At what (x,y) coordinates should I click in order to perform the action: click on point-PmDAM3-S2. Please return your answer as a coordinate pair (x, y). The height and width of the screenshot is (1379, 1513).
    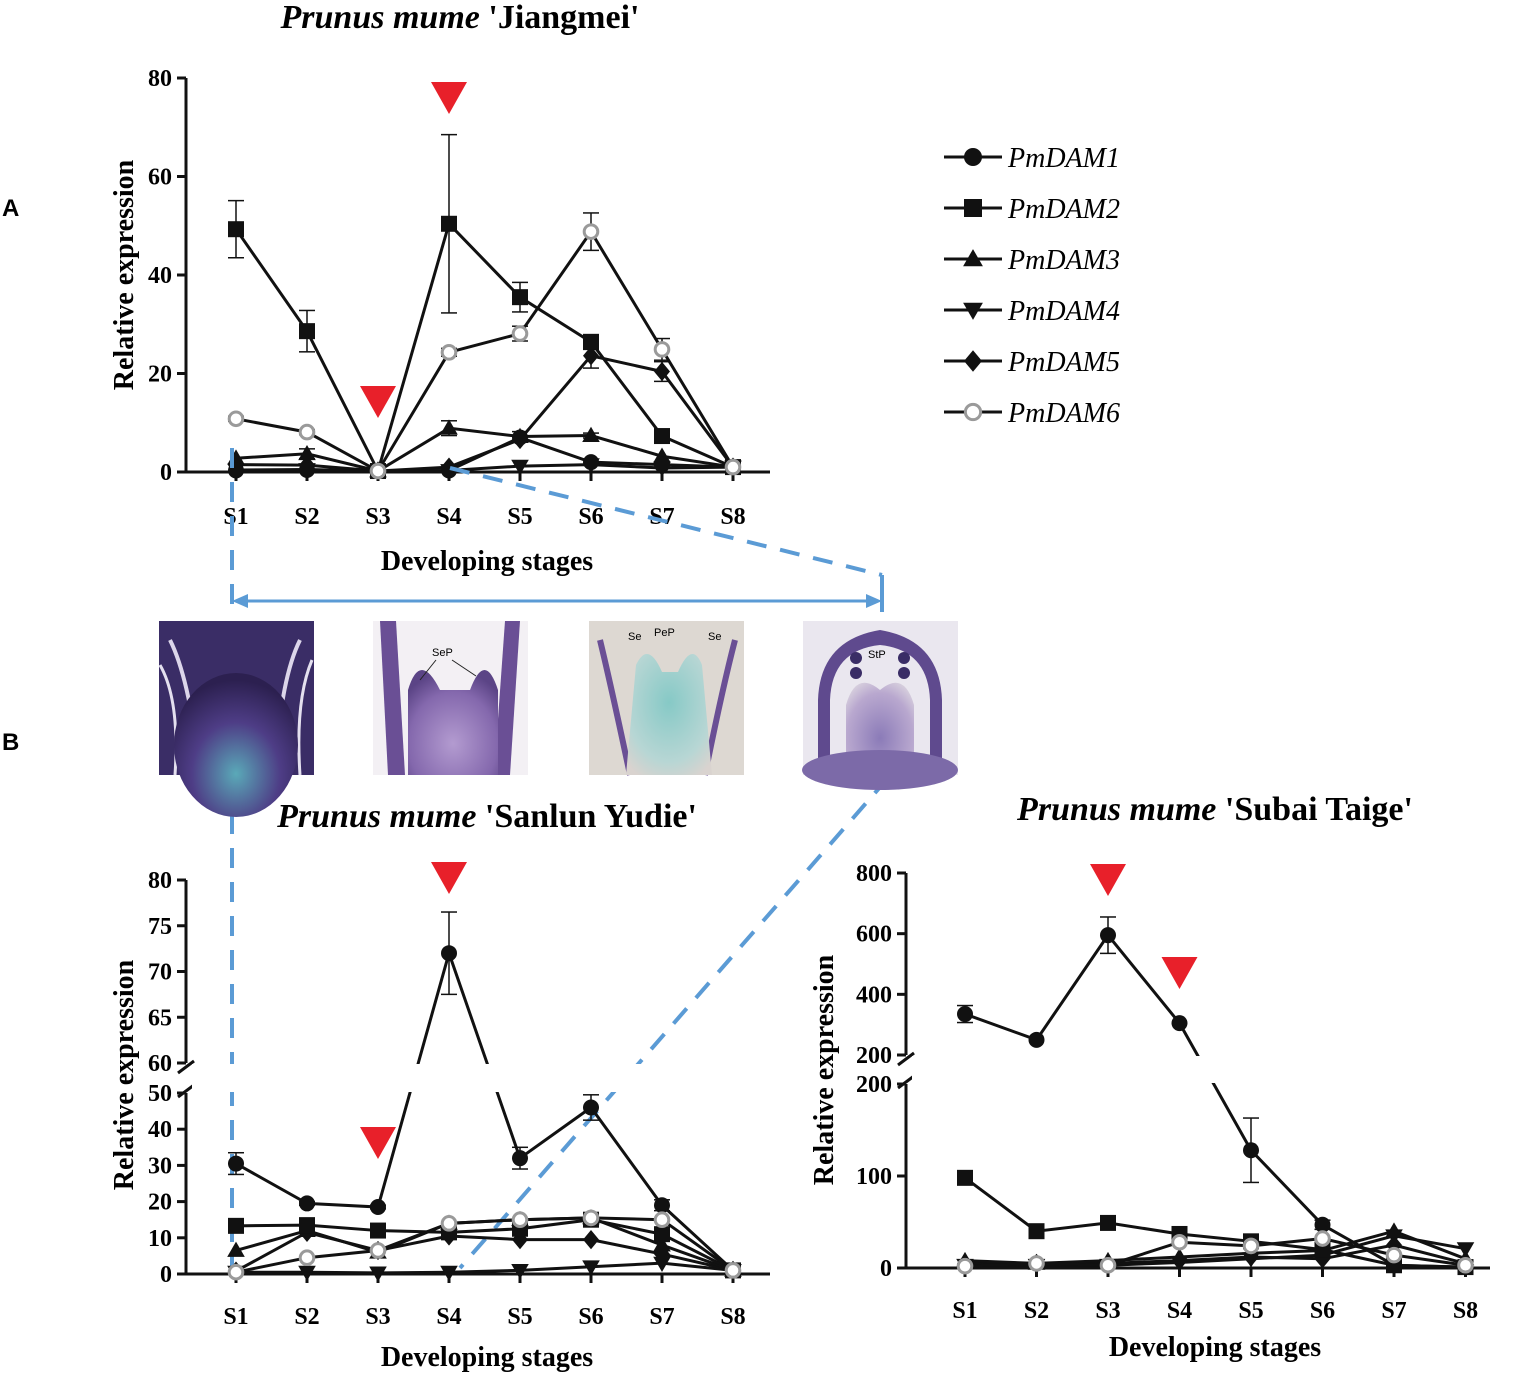
    Looking at the image, I should click on (307, 452).